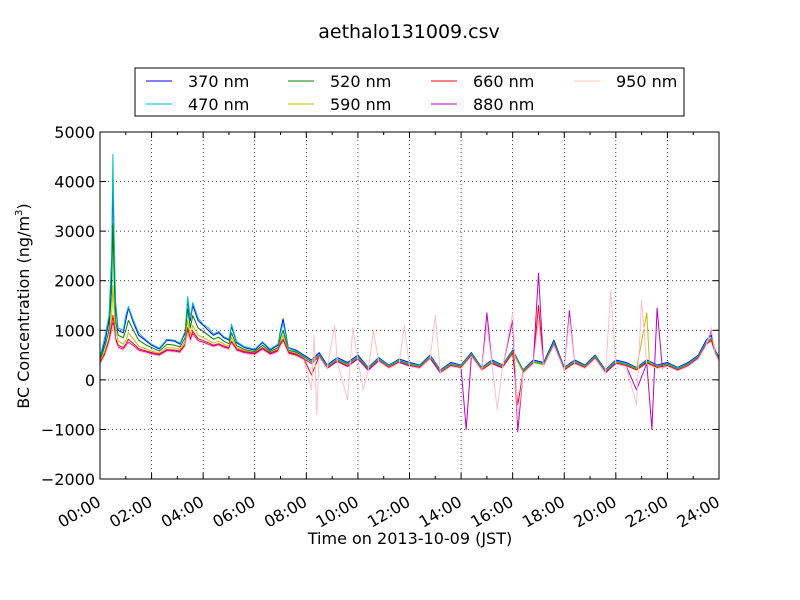 This screenshot has height=600, width=800. I want to click on x-tick-label: 08:00, so click(285, 512).